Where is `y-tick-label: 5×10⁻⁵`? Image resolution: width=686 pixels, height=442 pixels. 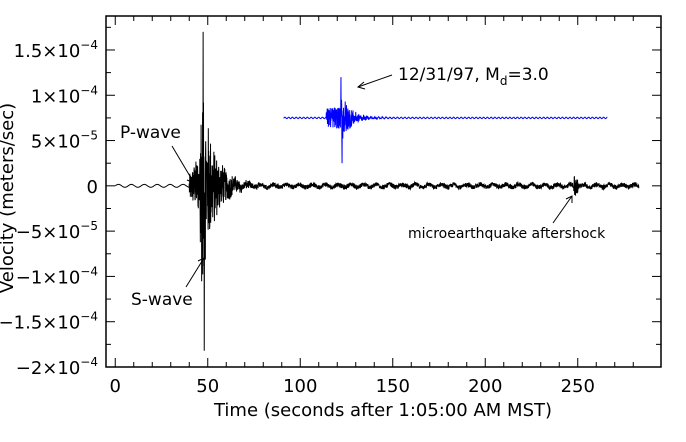 y-tick-label: 5×10⁻⁵ is located at coordinates (64, 141).